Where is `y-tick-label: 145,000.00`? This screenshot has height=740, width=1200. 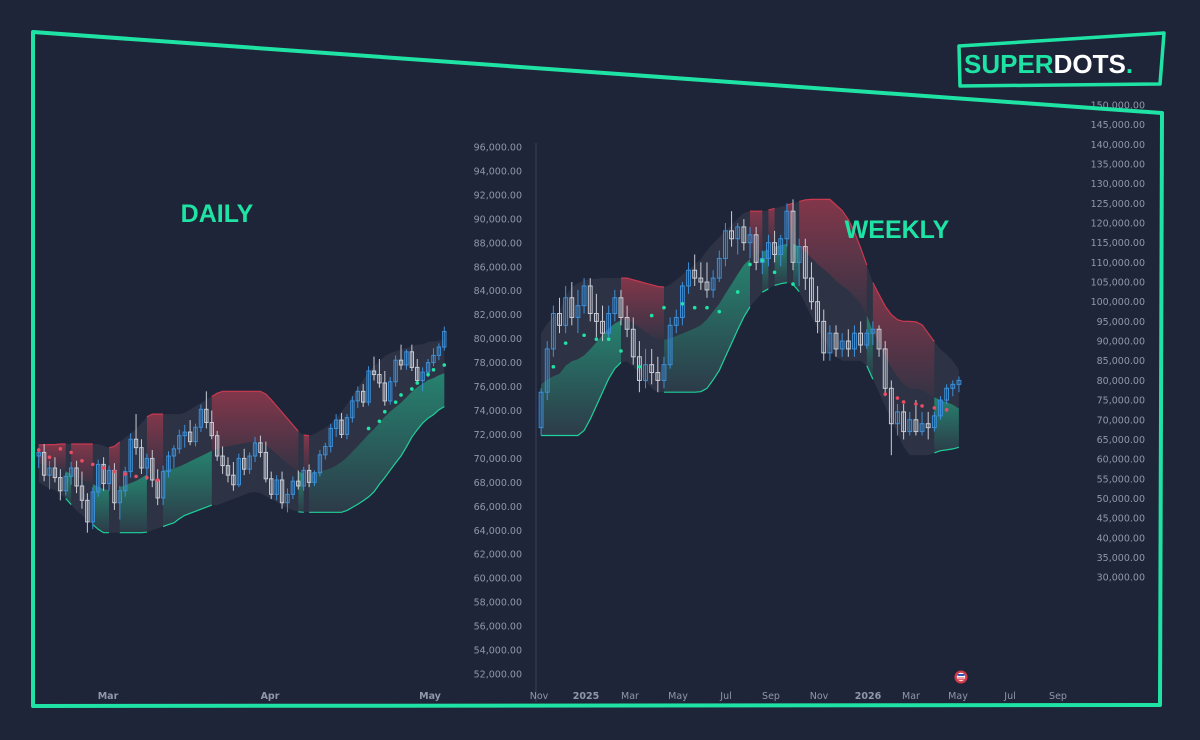 y-tick-label: 145,000.00 is located at coordinates (1118, 125).